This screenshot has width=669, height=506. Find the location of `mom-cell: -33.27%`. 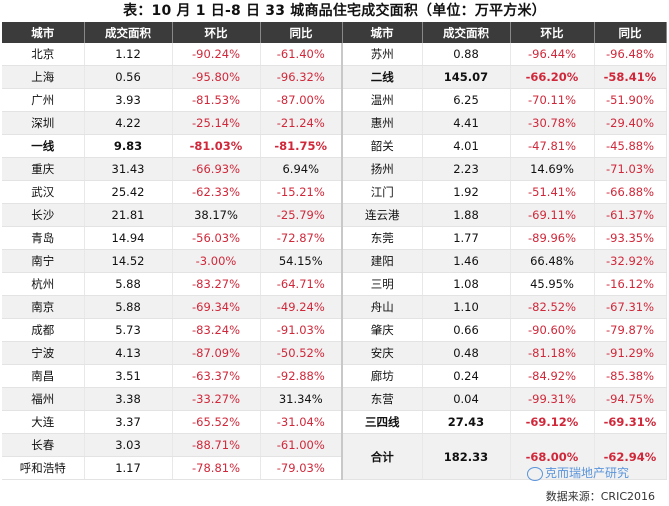

mom-cell: -33.27% is located at coordinates (216, 399).